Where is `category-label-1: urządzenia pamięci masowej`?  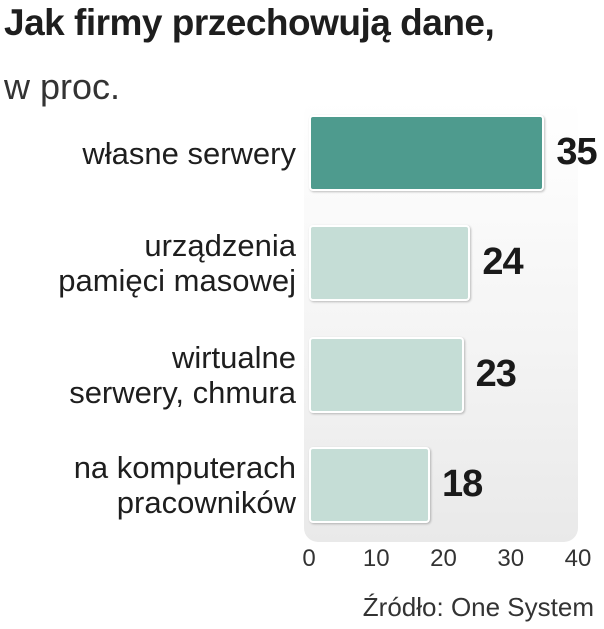
category-label-1: urządzenia pamięci masowej is located at coordinates (177, 263).